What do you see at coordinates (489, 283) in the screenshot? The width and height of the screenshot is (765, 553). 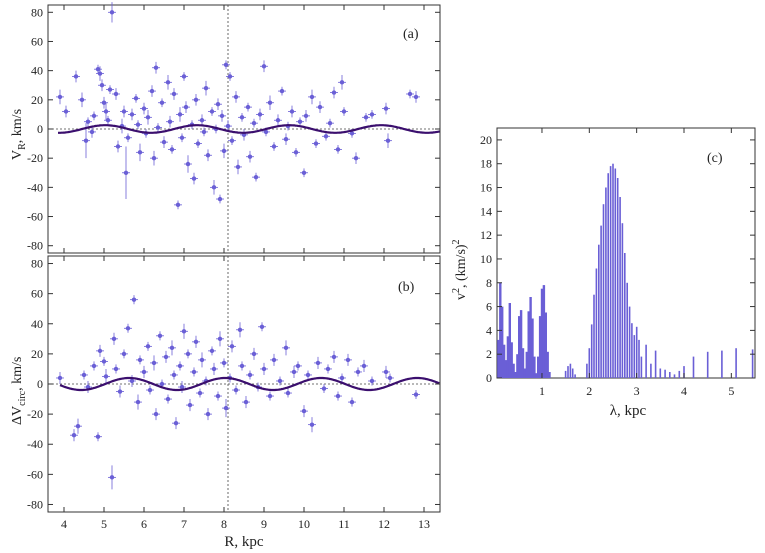 I see `y-tick-label: 8` at bounding box center [489, 283].